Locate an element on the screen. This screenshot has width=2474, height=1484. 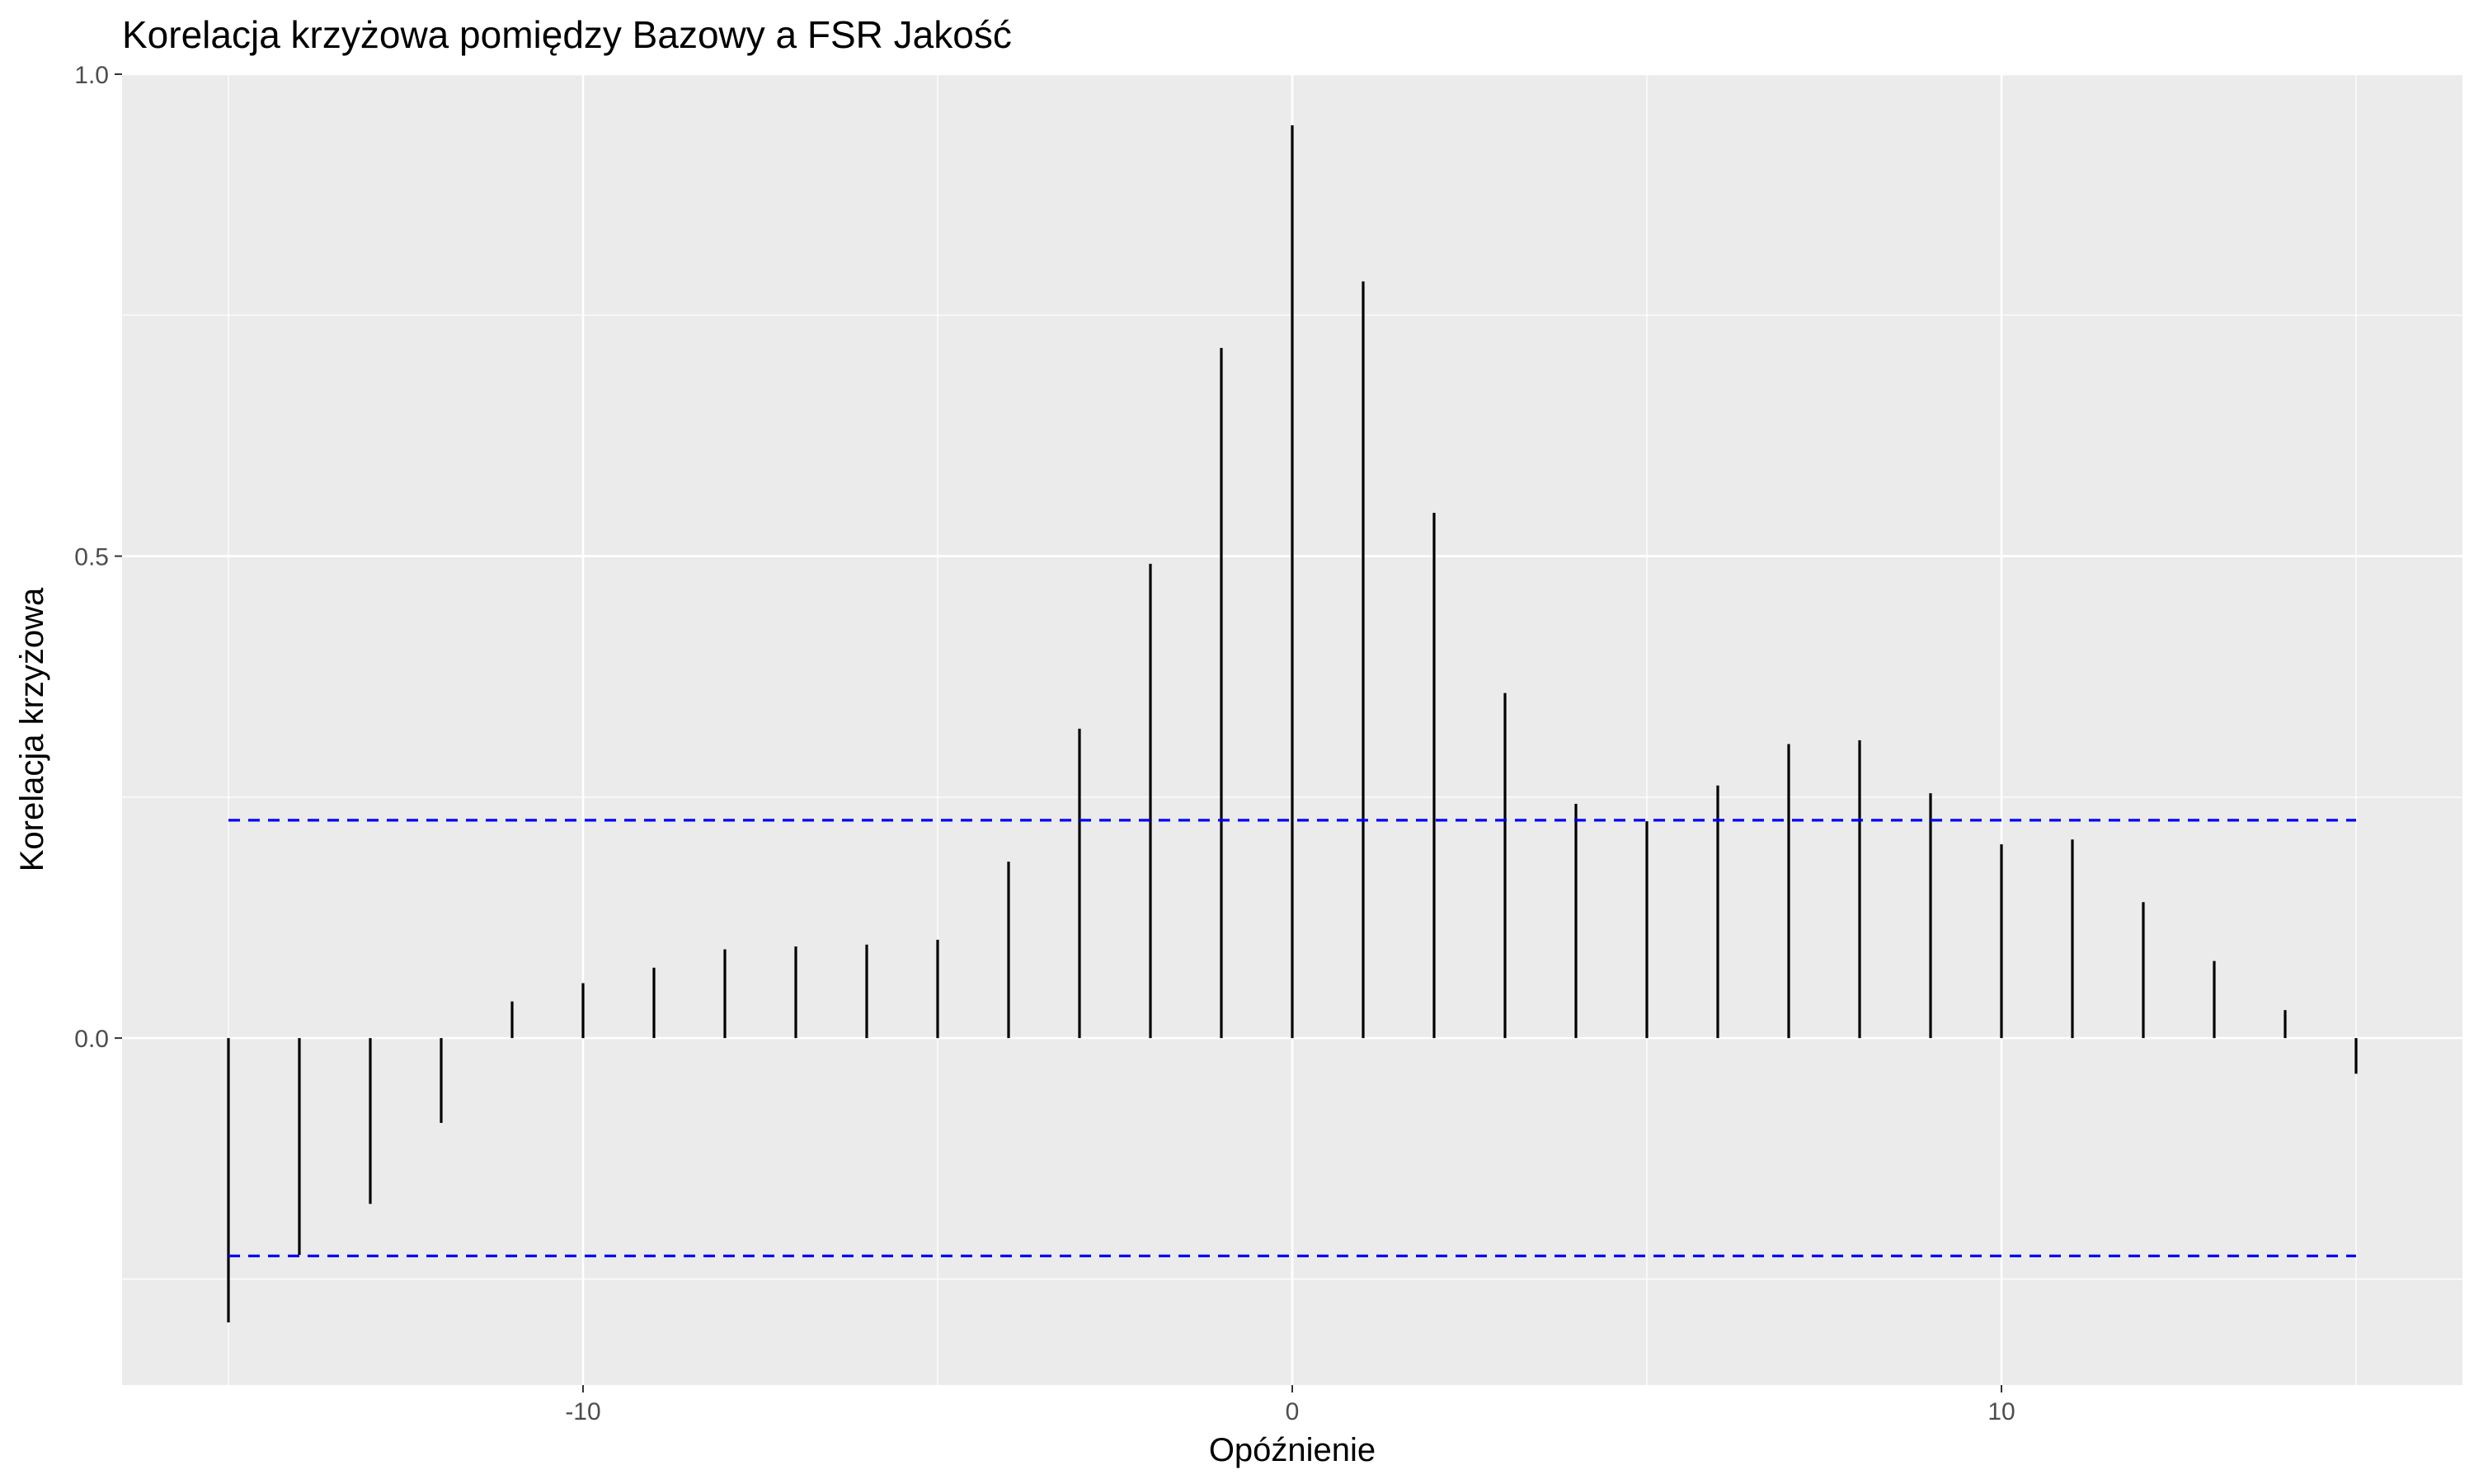
y-tick-label: 0.0 is located at coordinates (91, 1039).